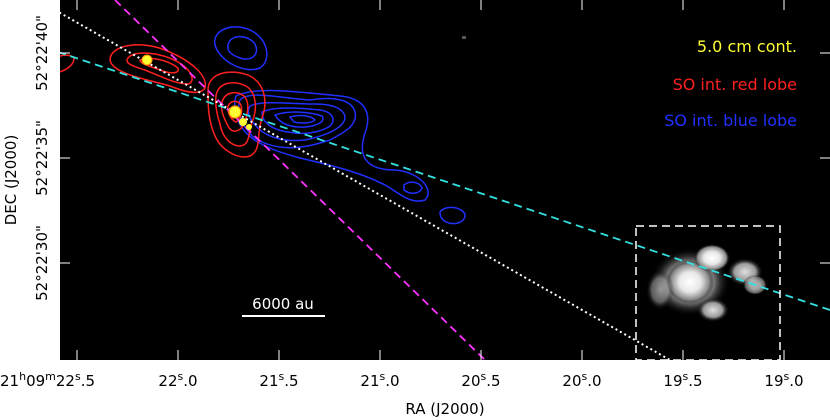 Image resolution: width=830 pixels, height=420 pixels. Describe the element at coordinates (379, 380) in the screenshot. I see `x-tick-label: 21s.0` at that location.